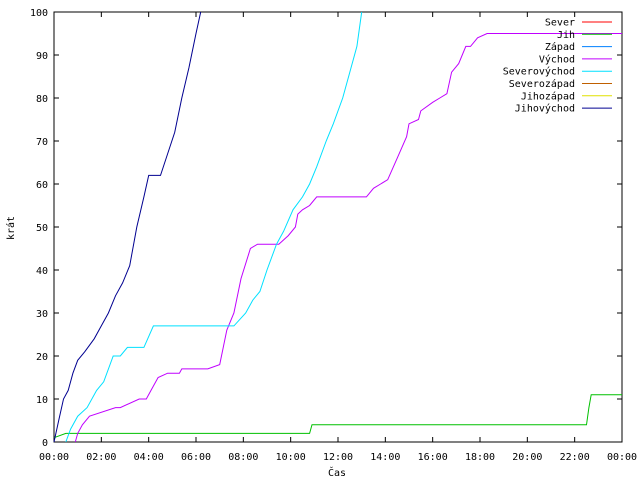  Describe the element at coordinates (337, 472) in the screenshot. I see `x-axis-label: Čas` at that location.